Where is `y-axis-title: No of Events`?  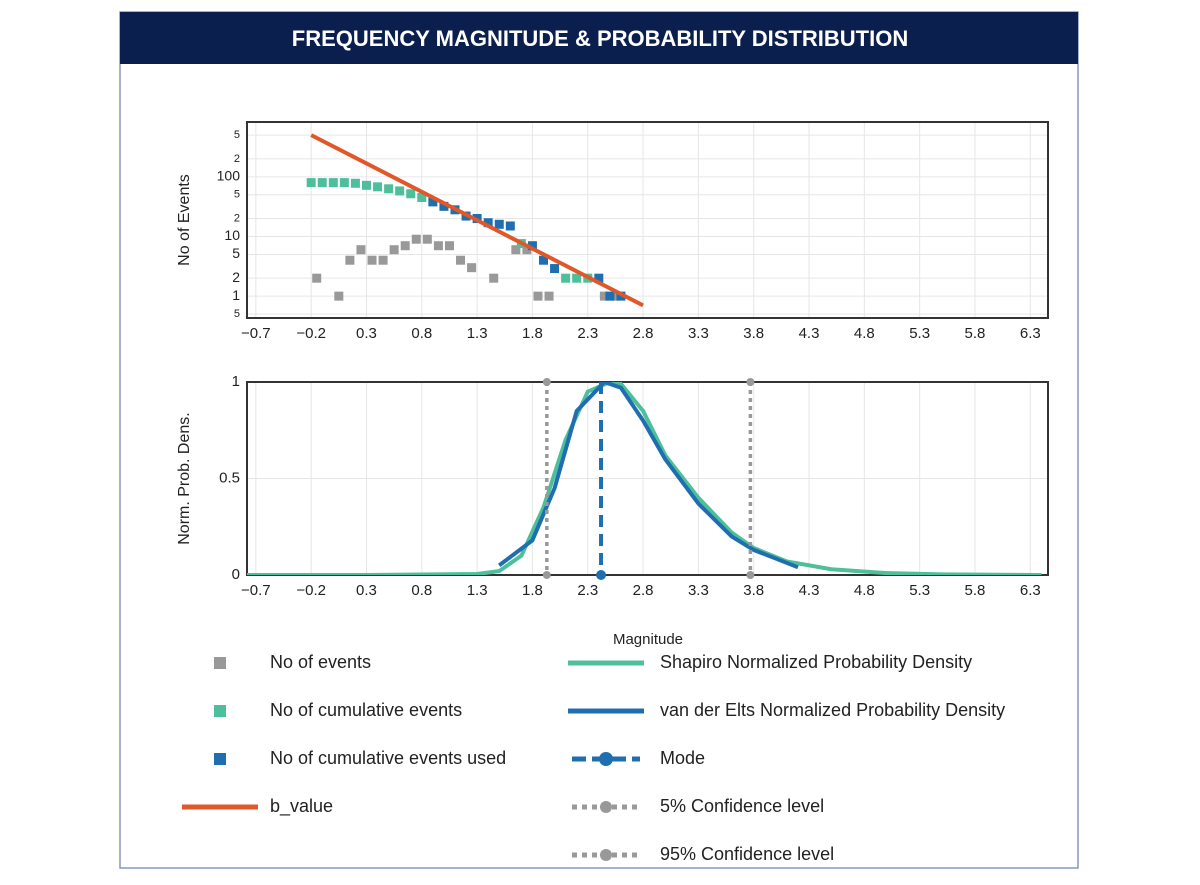 y-axis-title: No of Events is located at coordinates (184, 220).